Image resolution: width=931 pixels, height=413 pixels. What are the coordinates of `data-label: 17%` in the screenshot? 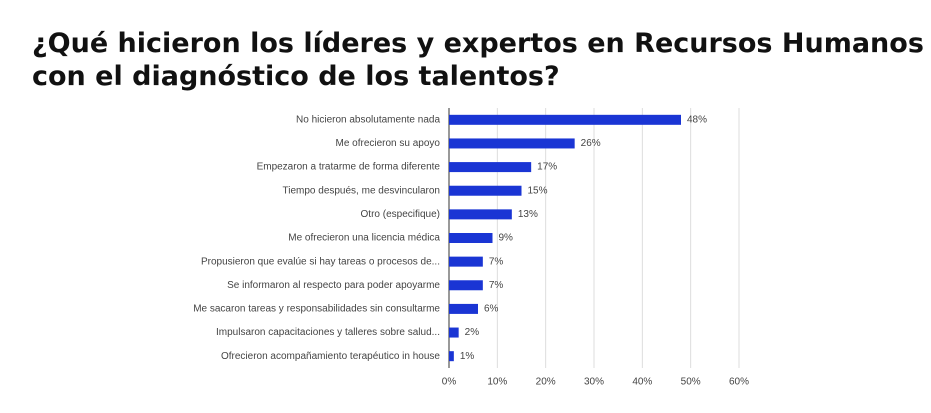 It's located at (547, 167).